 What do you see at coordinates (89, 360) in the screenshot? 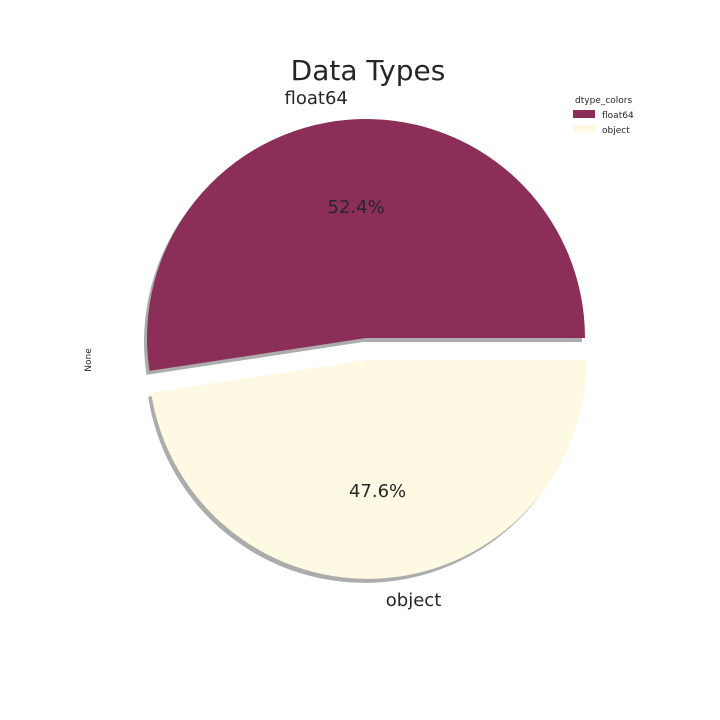
I see `y-axis-label: None` at bounding box center [89, 360].